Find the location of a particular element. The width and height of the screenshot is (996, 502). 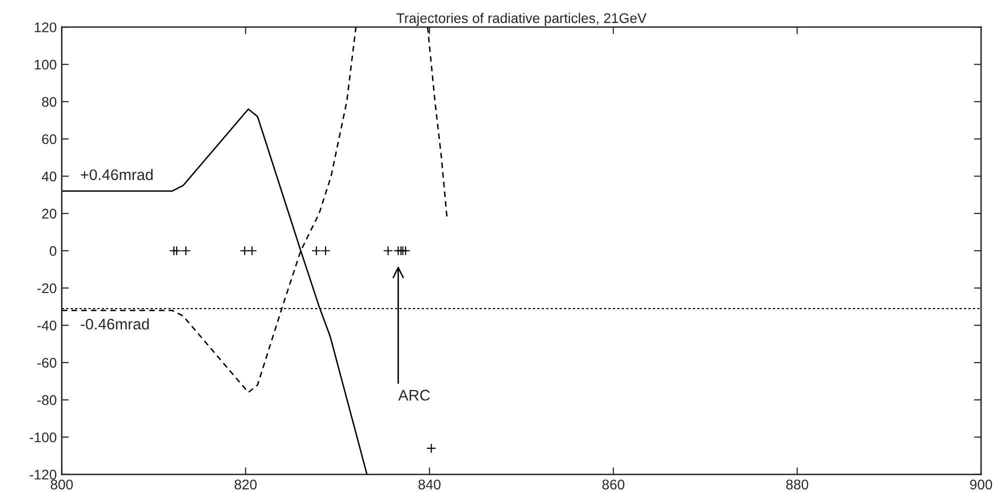

annotation: +0.46mrad is located at coordinates (116, 174).